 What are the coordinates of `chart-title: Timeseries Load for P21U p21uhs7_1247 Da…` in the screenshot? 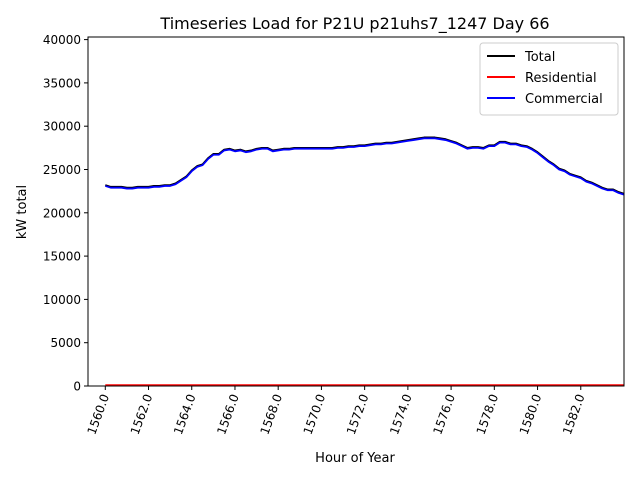 It's located at (354, 24).